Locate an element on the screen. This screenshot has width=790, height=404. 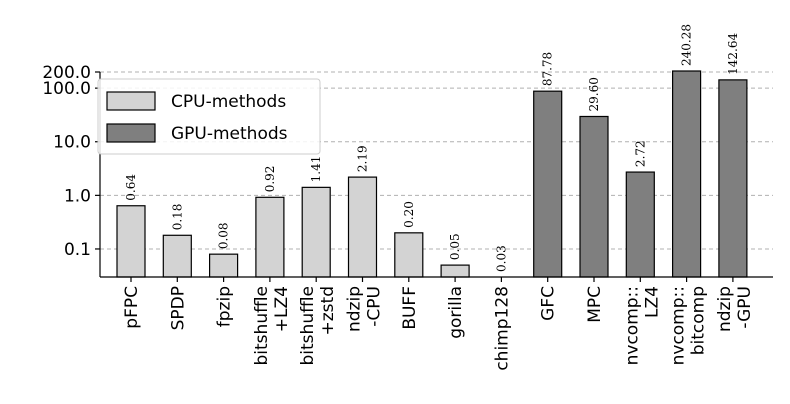
x-tick-label: GFC is located at coordinates (549, 303).